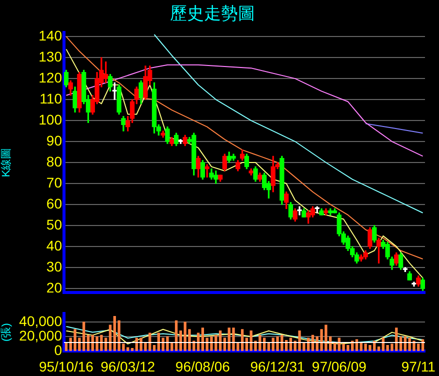  I want to click on y-axis-title: (張), so click(6, 332).